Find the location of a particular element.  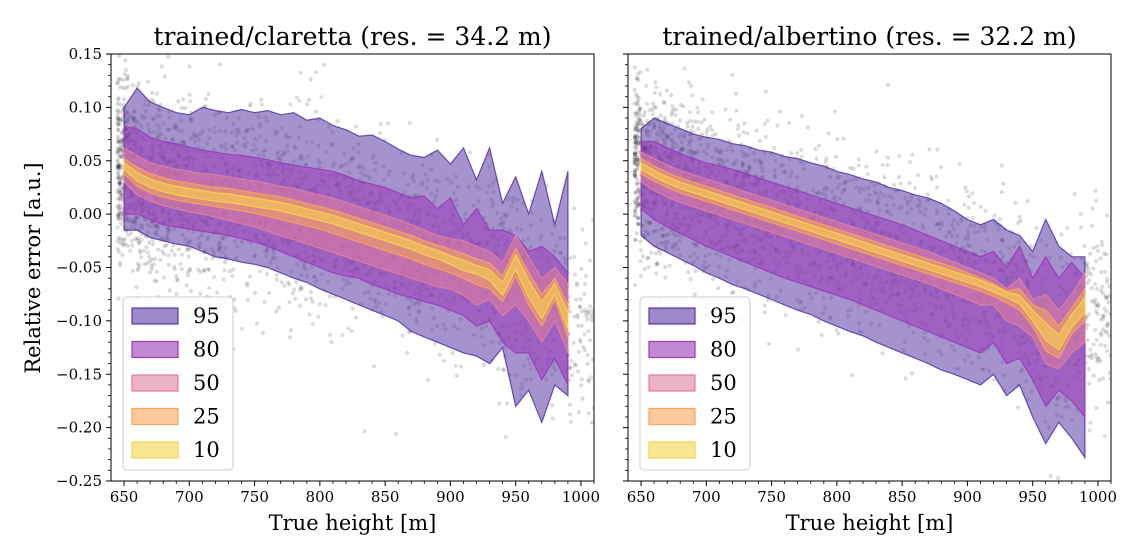

x-tick-label: 750 is located at coordinates (254, 497).